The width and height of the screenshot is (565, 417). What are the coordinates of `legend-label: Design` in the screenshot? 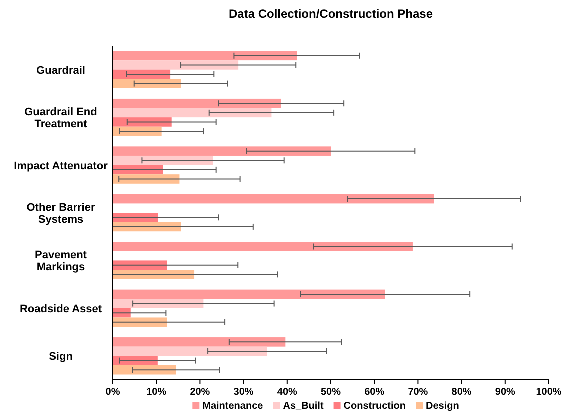 It's located at (443, 406).